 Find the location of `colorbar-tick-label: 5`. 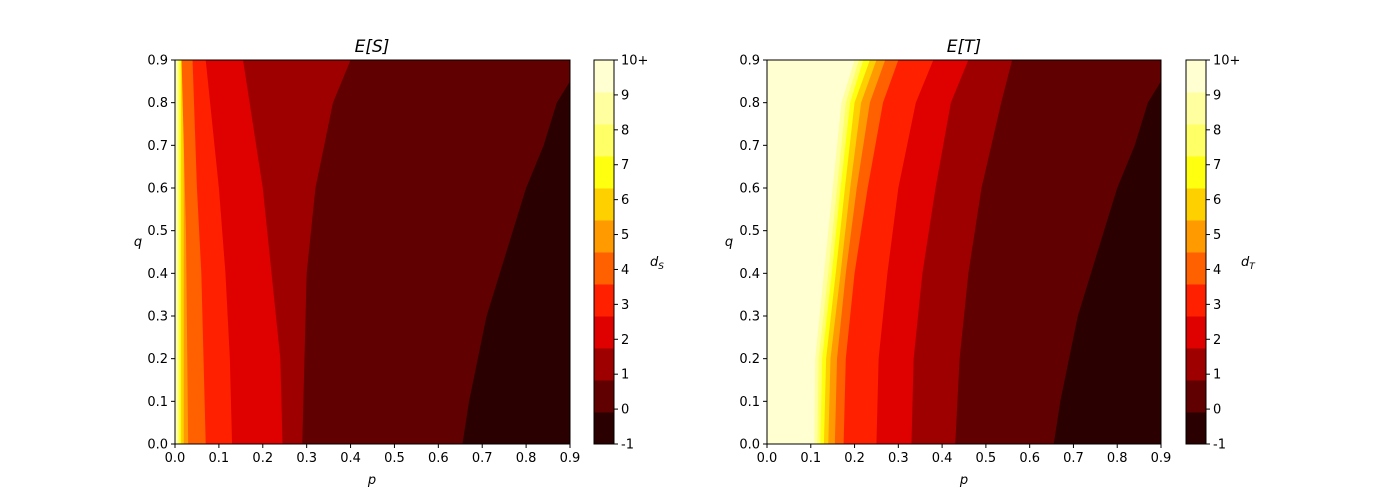

colorbar-tick-label: 5 is located at coordinates (625, 235).